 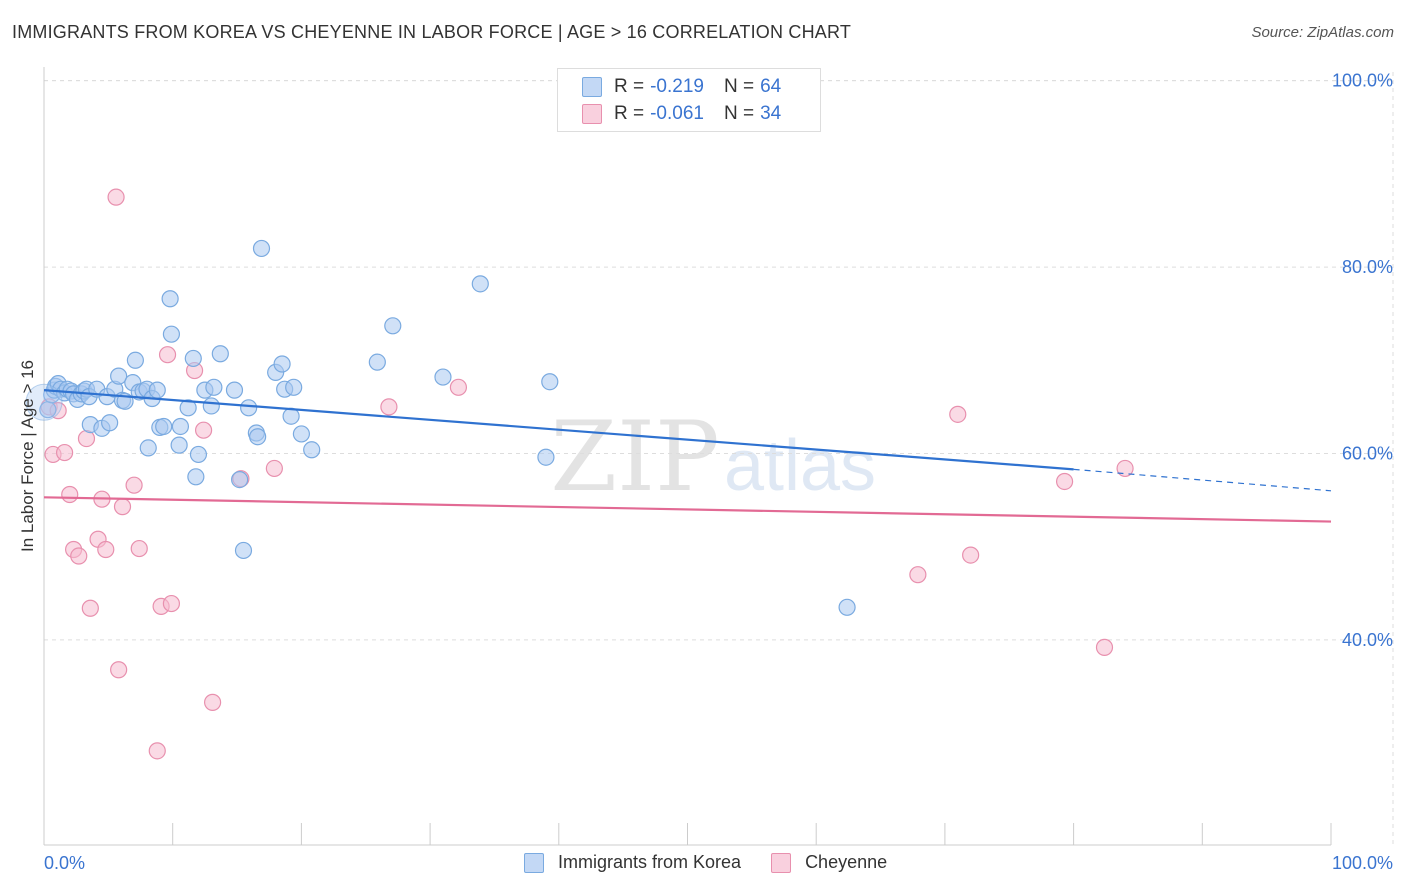 I want to click on korea-point-cluster, so click(x=44, y=402).